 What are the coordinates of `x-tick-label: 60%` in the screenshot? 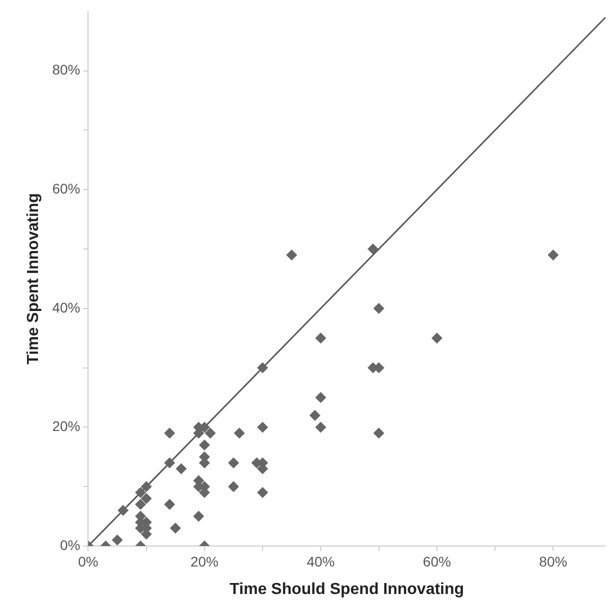 It's located at (436, 561).